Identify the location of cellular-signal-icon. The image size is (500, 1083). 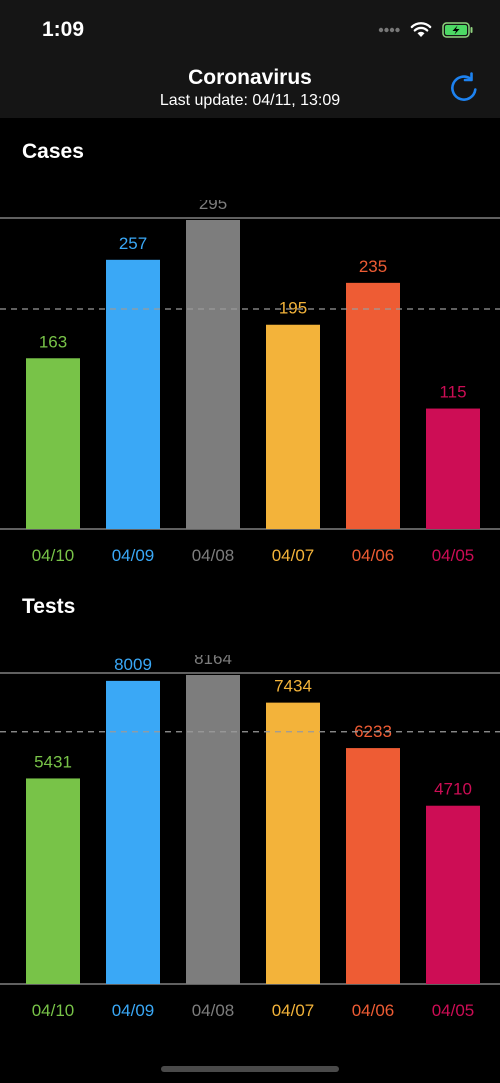
(389, 29).